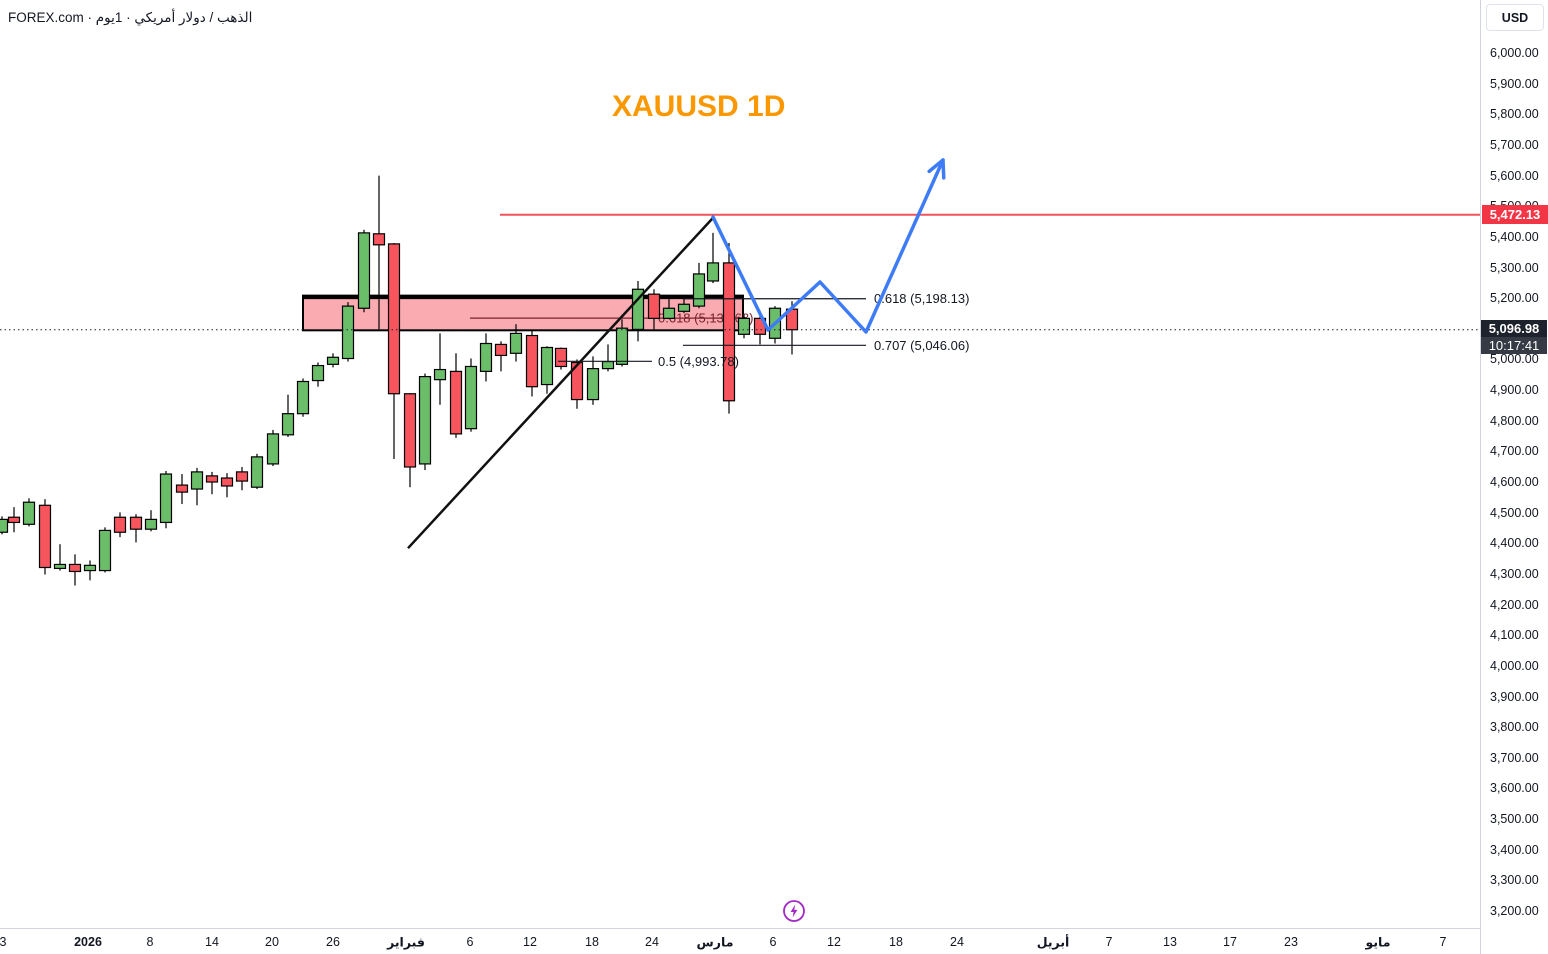 The width and height of the screenshot is (1548, 954). I want to click on price-tick-label: 4,500.00, so click(1514, 512).